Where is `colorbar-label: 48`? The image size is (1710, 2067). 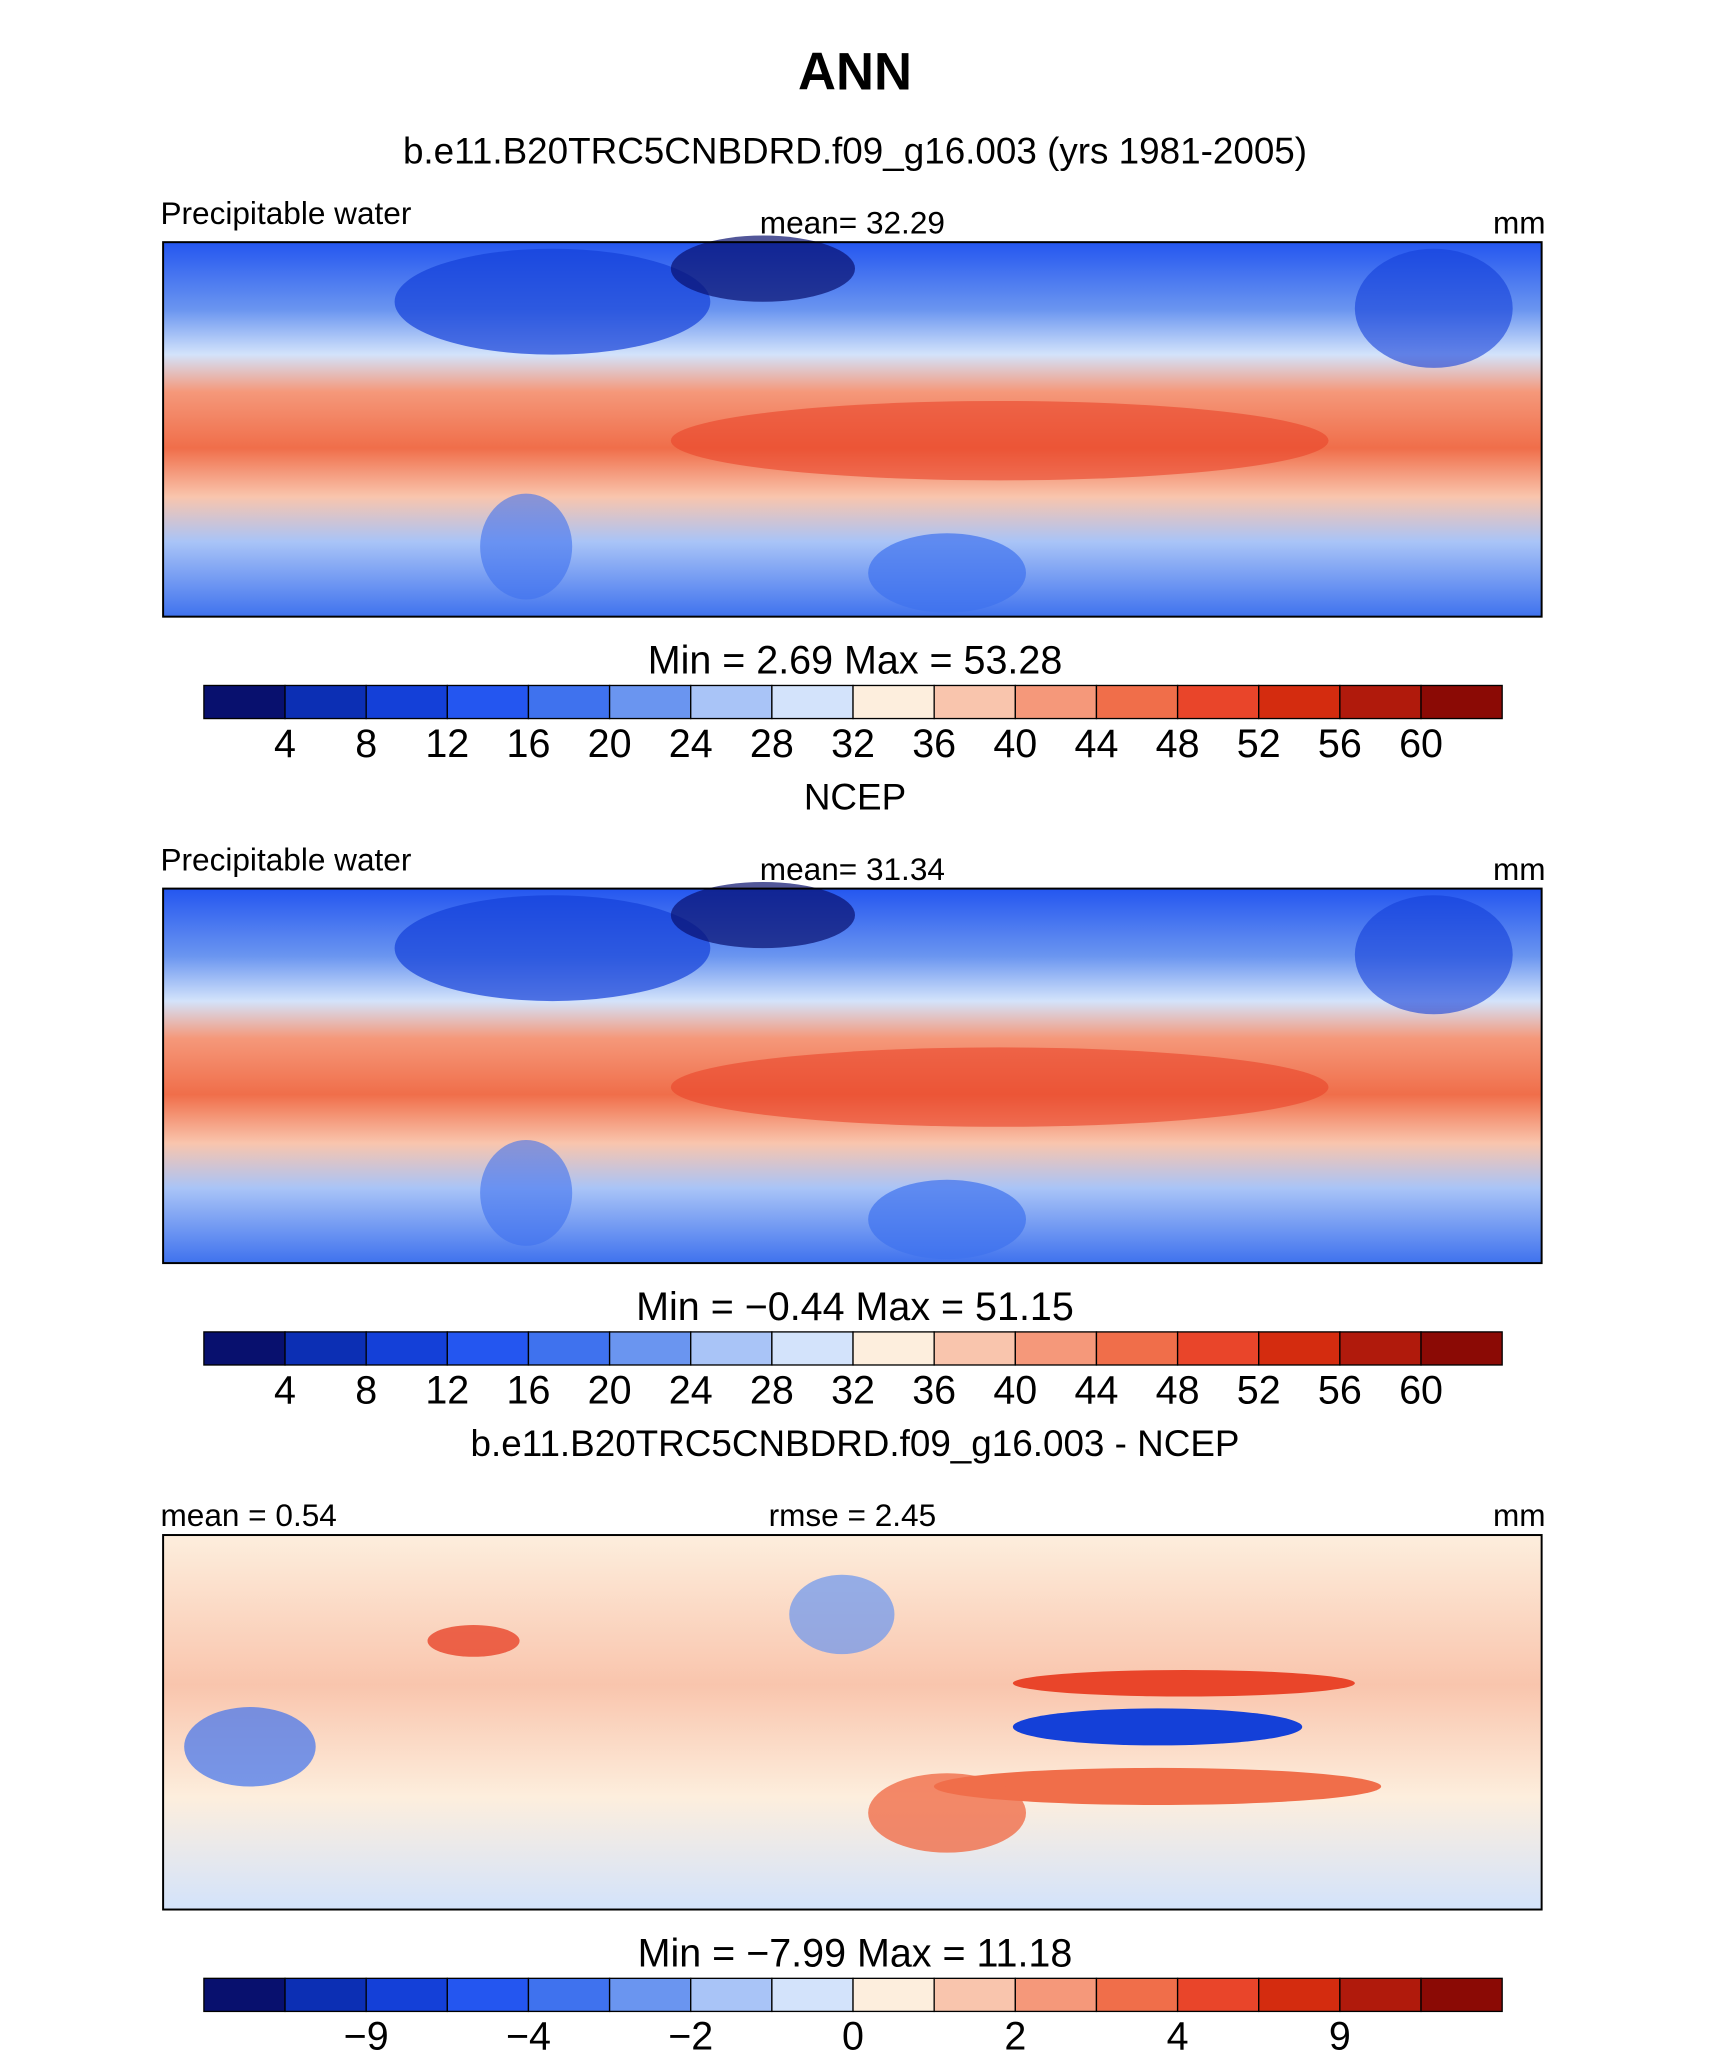
colorbar-label: 48 is located at coordinates (1178, 1390).